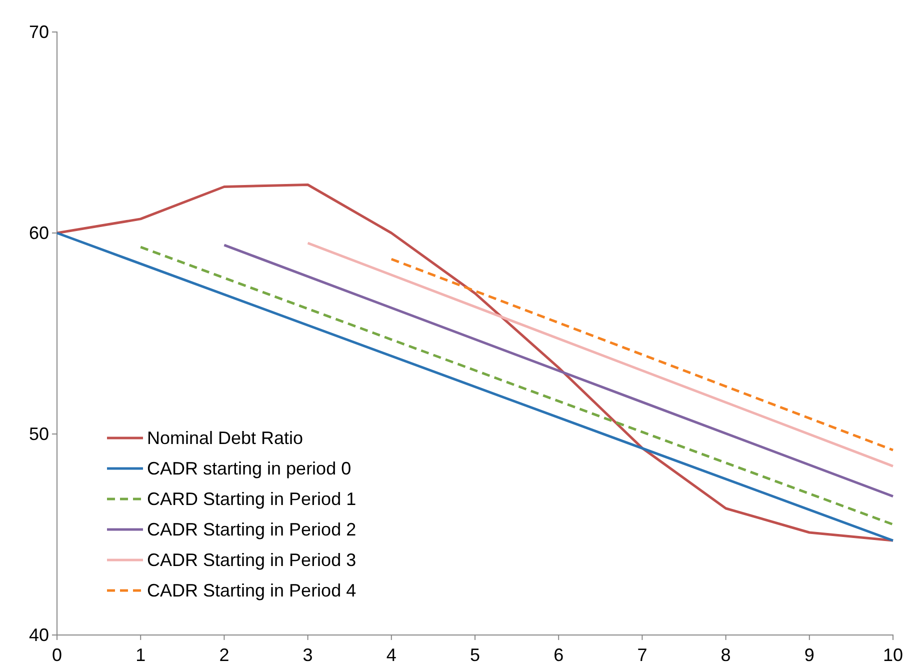 The width and height of the screenshot is (916, 670). I want to click on x-tick-label: 9, so click(809, 655).